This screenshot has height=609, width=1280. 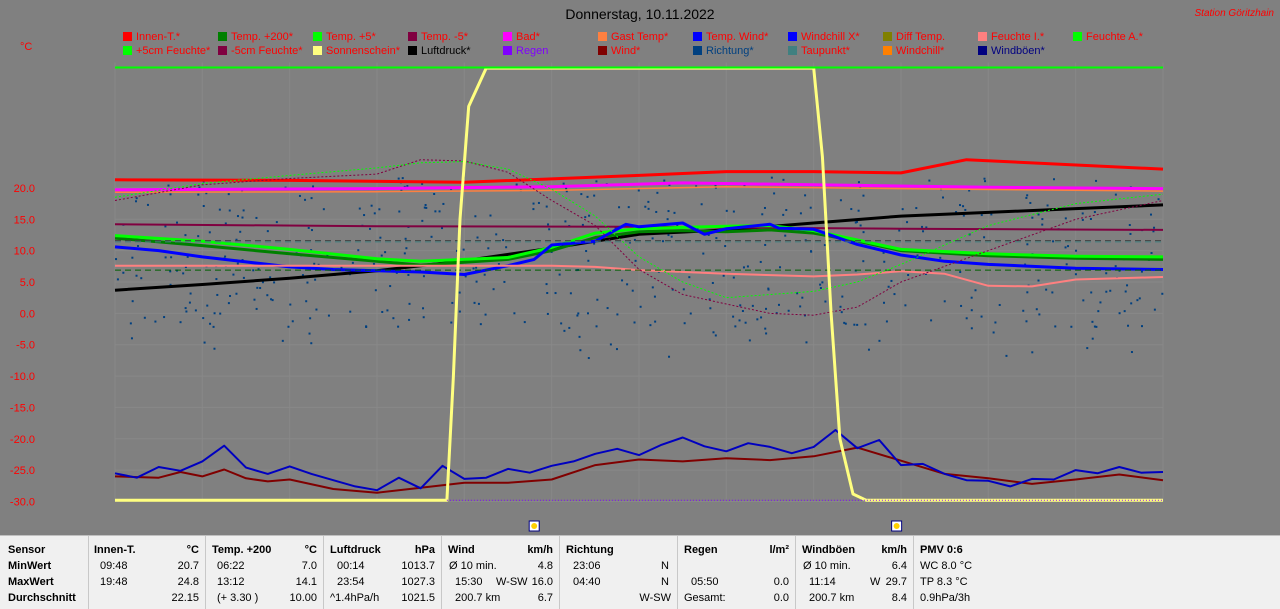 I want to click on wind-avg-note: 200.7 km, so click(x=478, y=598).